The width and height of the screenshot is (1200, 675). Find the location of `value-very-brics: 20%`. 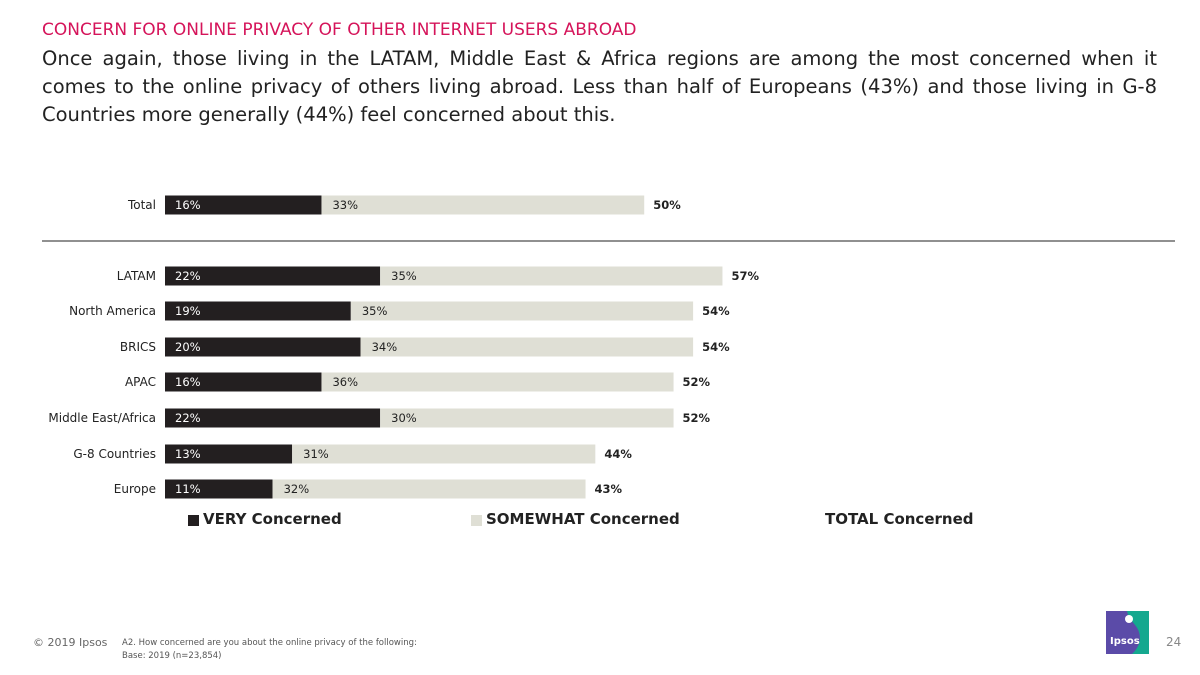

value-very-brics: 20% is located at coordinates (188, 347).